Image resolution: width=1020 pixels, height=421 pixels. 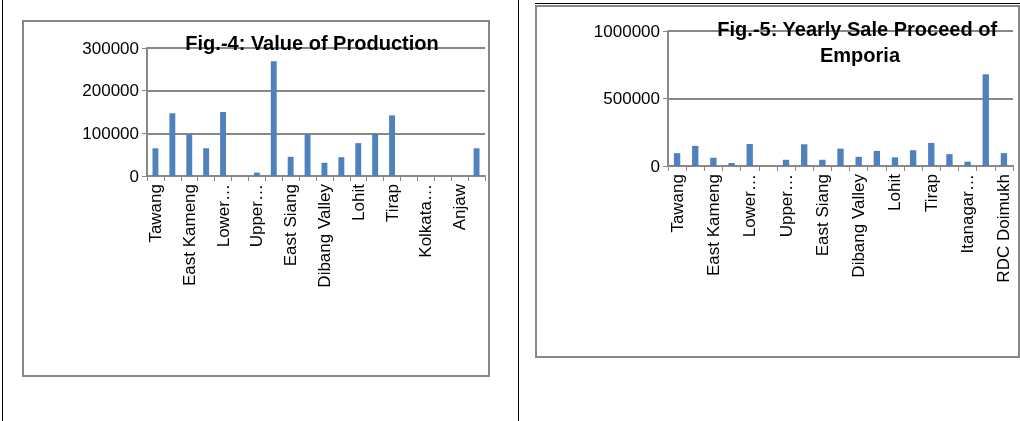 I want to click on x-tick-label: RDC Doimukh, so click(x=1004, y=228).